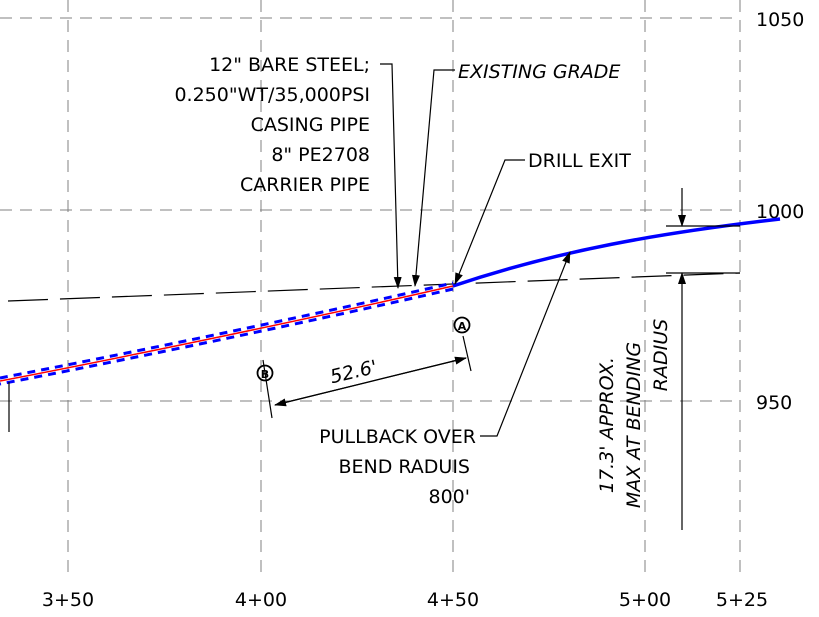  Describe the element at coordinates (289, 65) in the screenshot. I see `pipe-spec-line: 12" BARE STEEL;` at that location.